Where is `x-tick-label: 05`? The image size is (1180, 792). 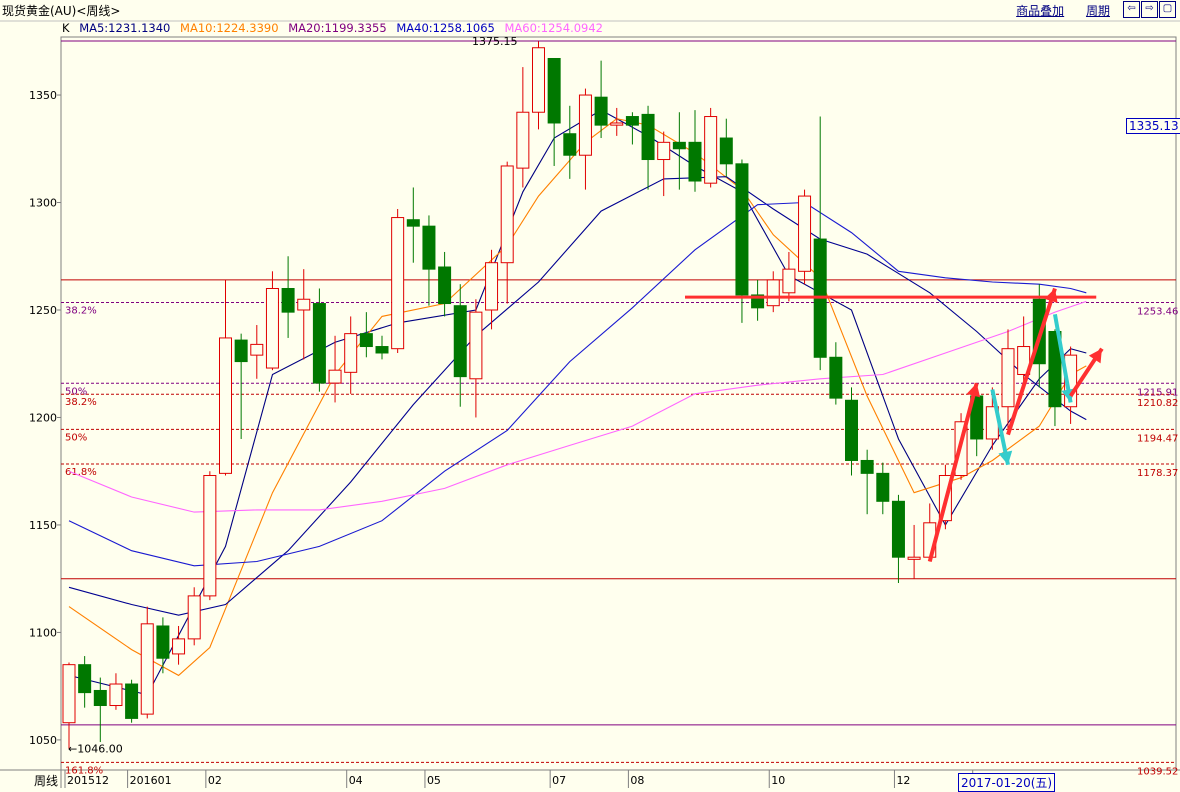 x-tick-label: 05 is located at coordinates (434, 780).